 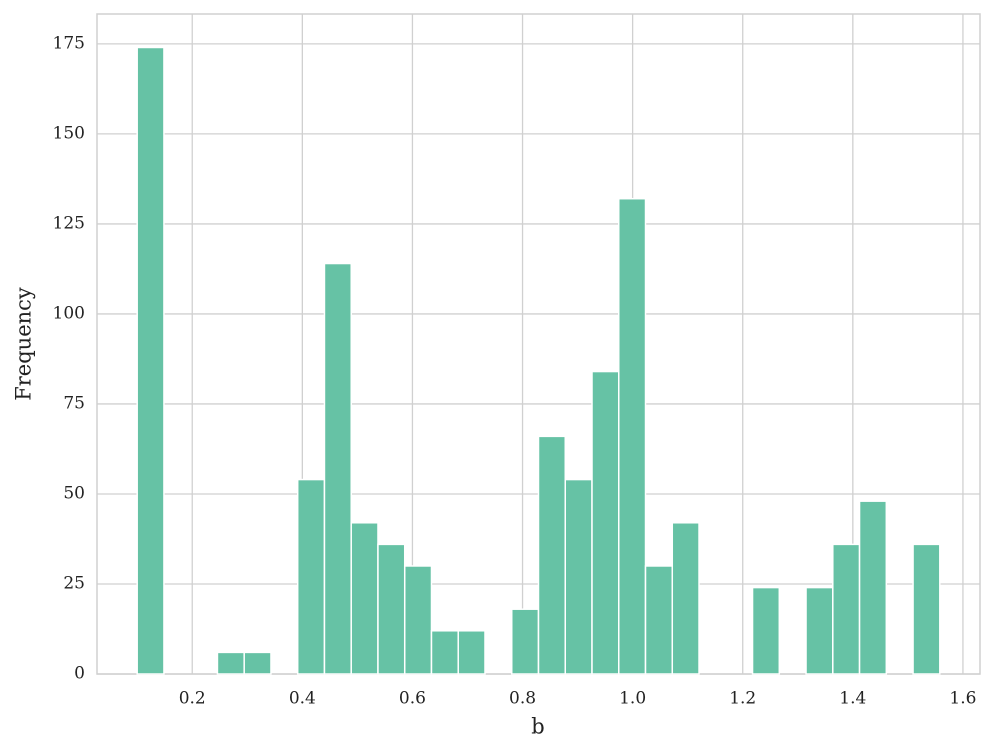 I want to click on x-tick-label: 1.6, so click(x=962, y=699).